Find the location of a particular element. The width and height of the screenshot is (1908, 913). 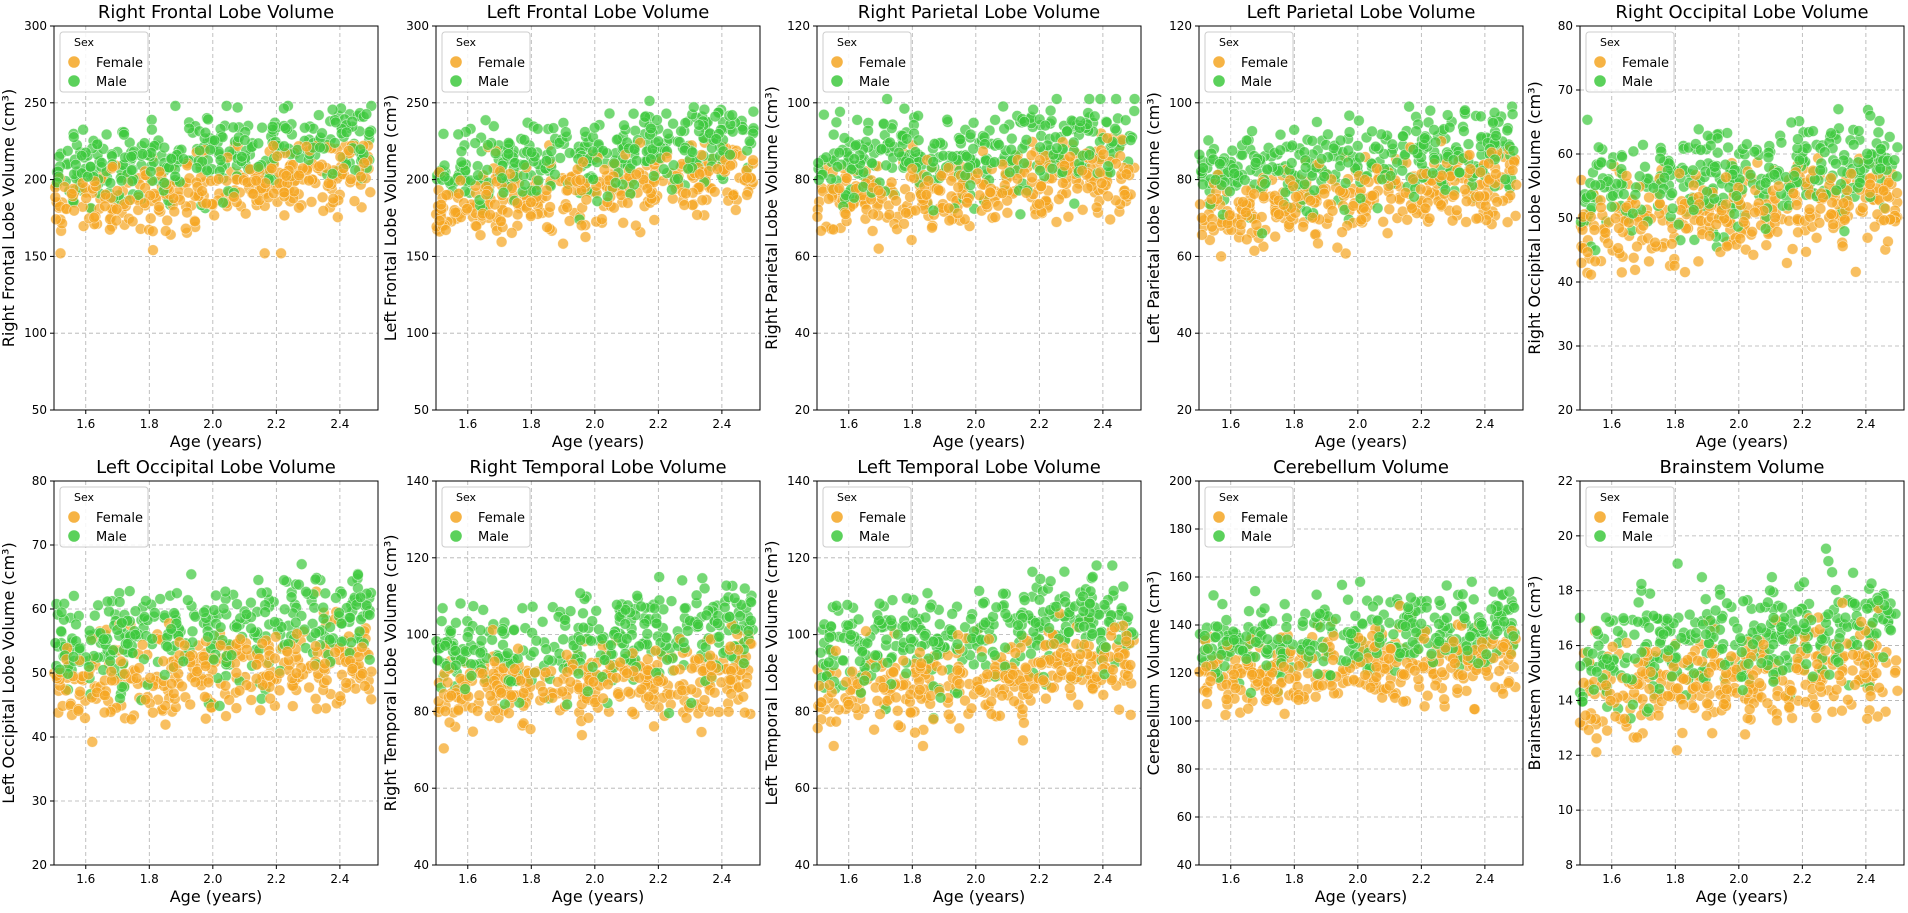

legend-male-marker is located at coordinates (837, 81).